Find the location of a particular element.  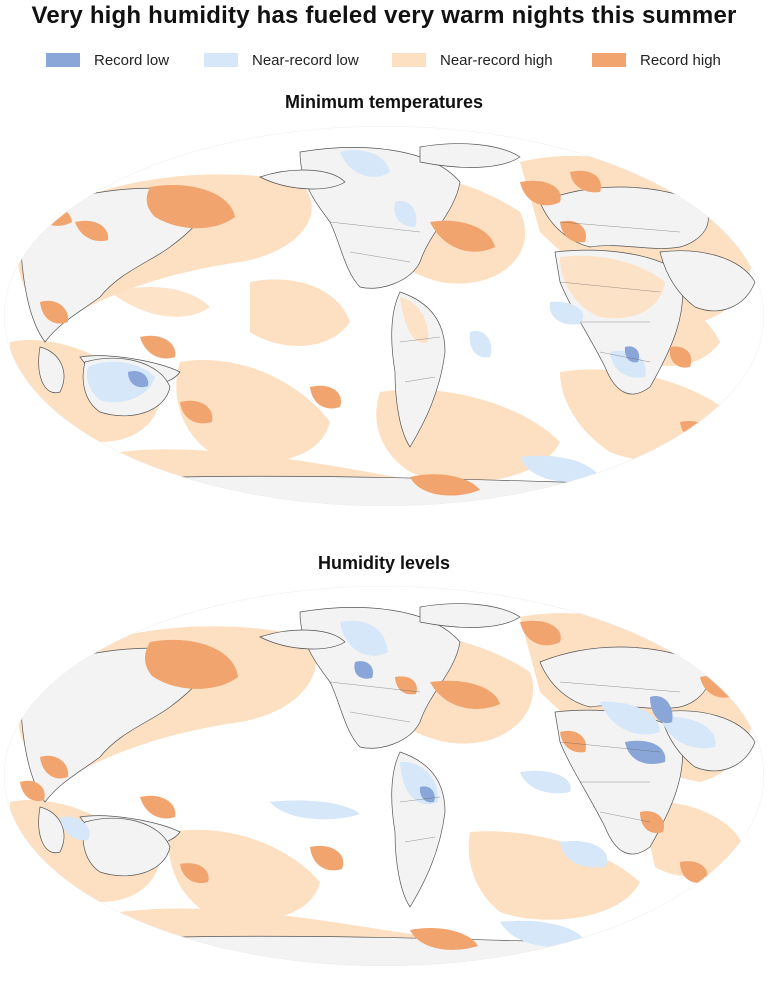

map-title-humidity-levels: Humidity levels is located at coordinates (384, 563).